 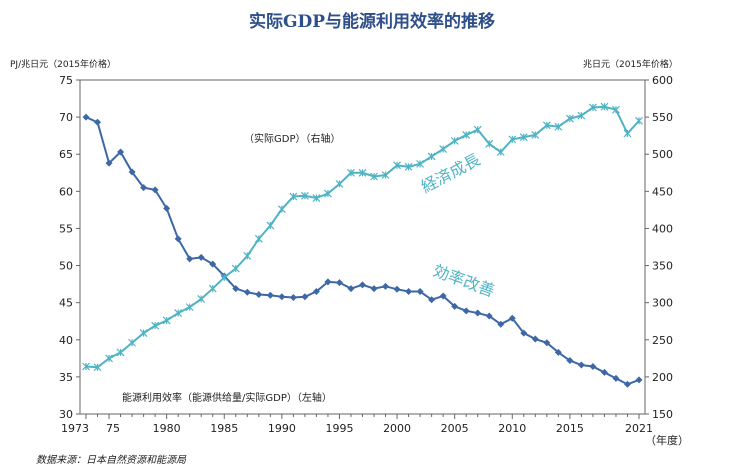 What do you see at coordinates (662, 191) in the screenshot?
I see `right-tick-label: 450` at bounding box center [662, 191].